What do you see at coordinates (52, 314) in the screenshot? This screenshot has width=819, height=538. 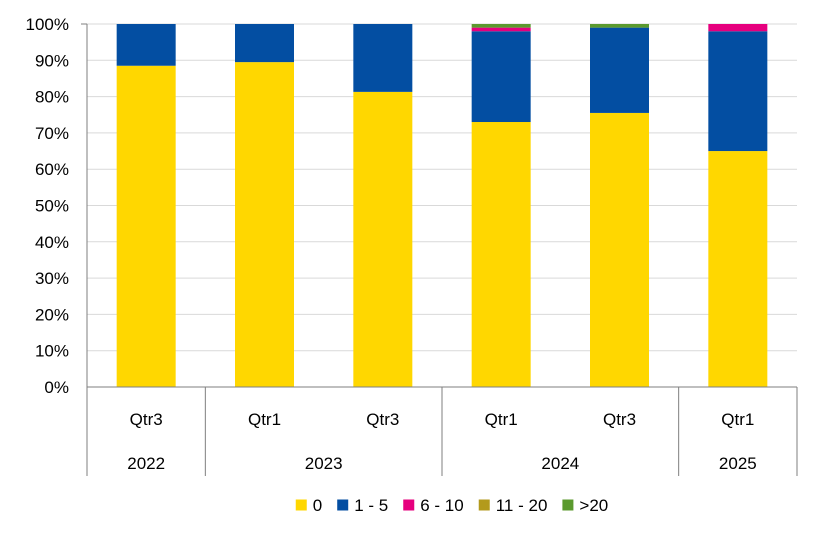 I see `y-tick-label: 20%` at bounding box center [52, 314].